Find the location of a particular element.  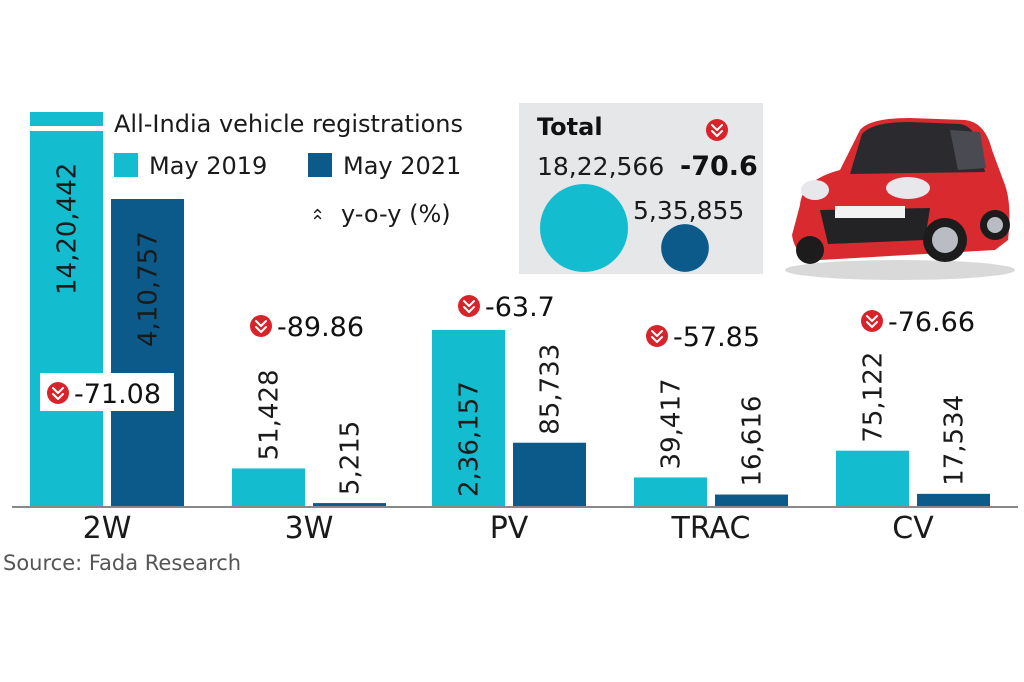

bar-trac-may-2021 is located at coordinates (751, 500).